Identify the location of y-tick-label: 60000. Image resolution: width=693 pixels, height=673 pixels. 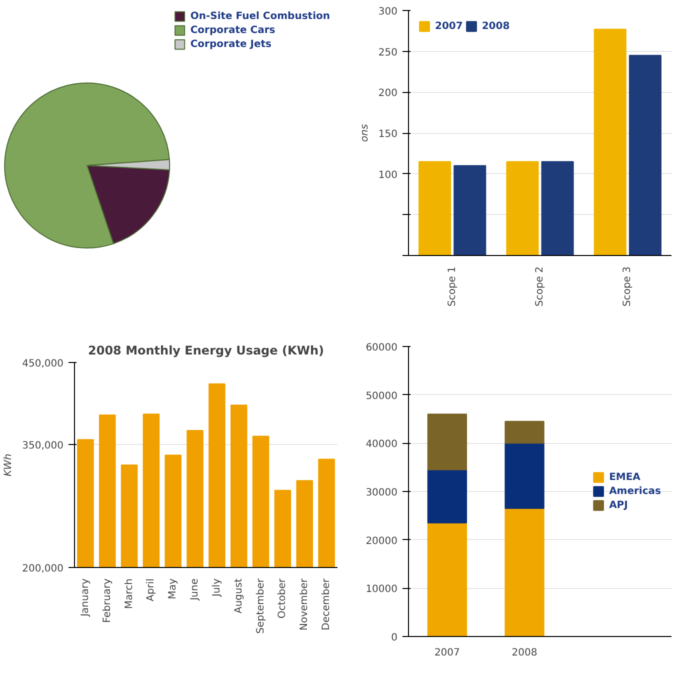
(382, 348).